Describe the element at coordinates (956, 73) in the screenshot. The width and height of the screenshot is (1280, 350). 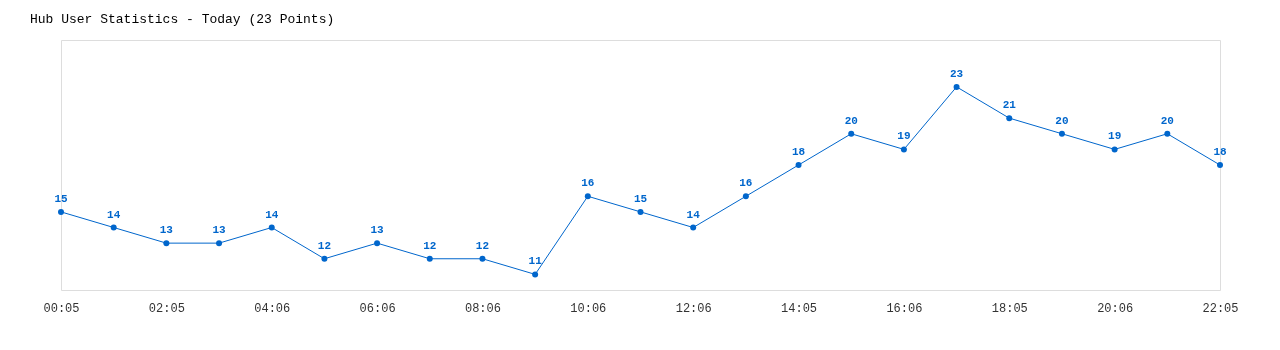
I see `data-label: 23` at that location.